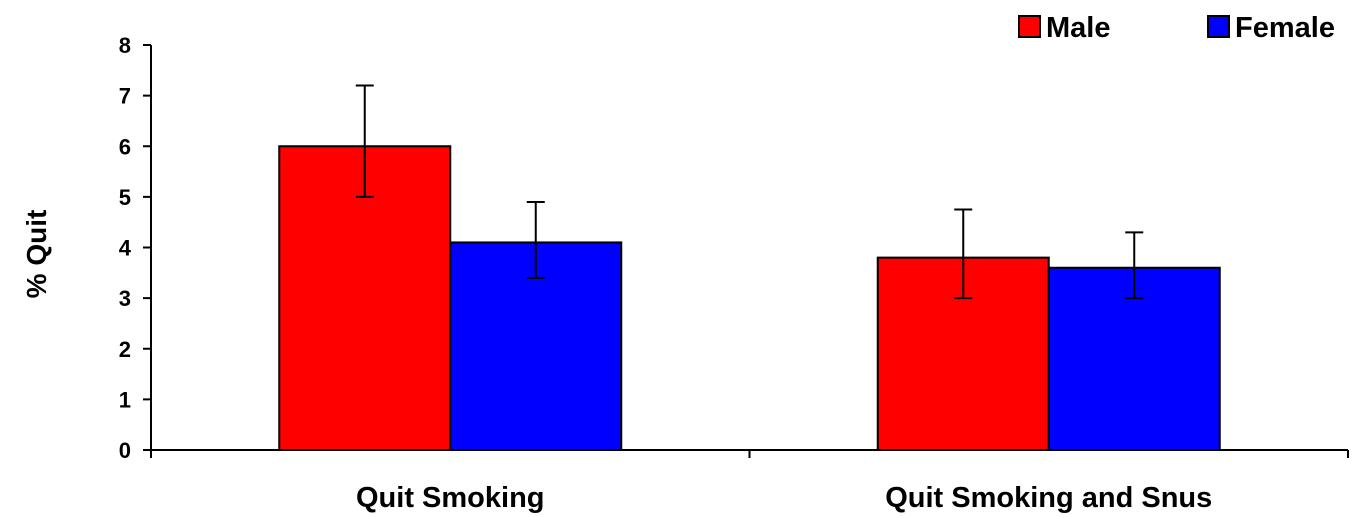  I want to click on y-ticks-layer: 0 1 2 3 4 5 6 7 8, so click(135, 248).